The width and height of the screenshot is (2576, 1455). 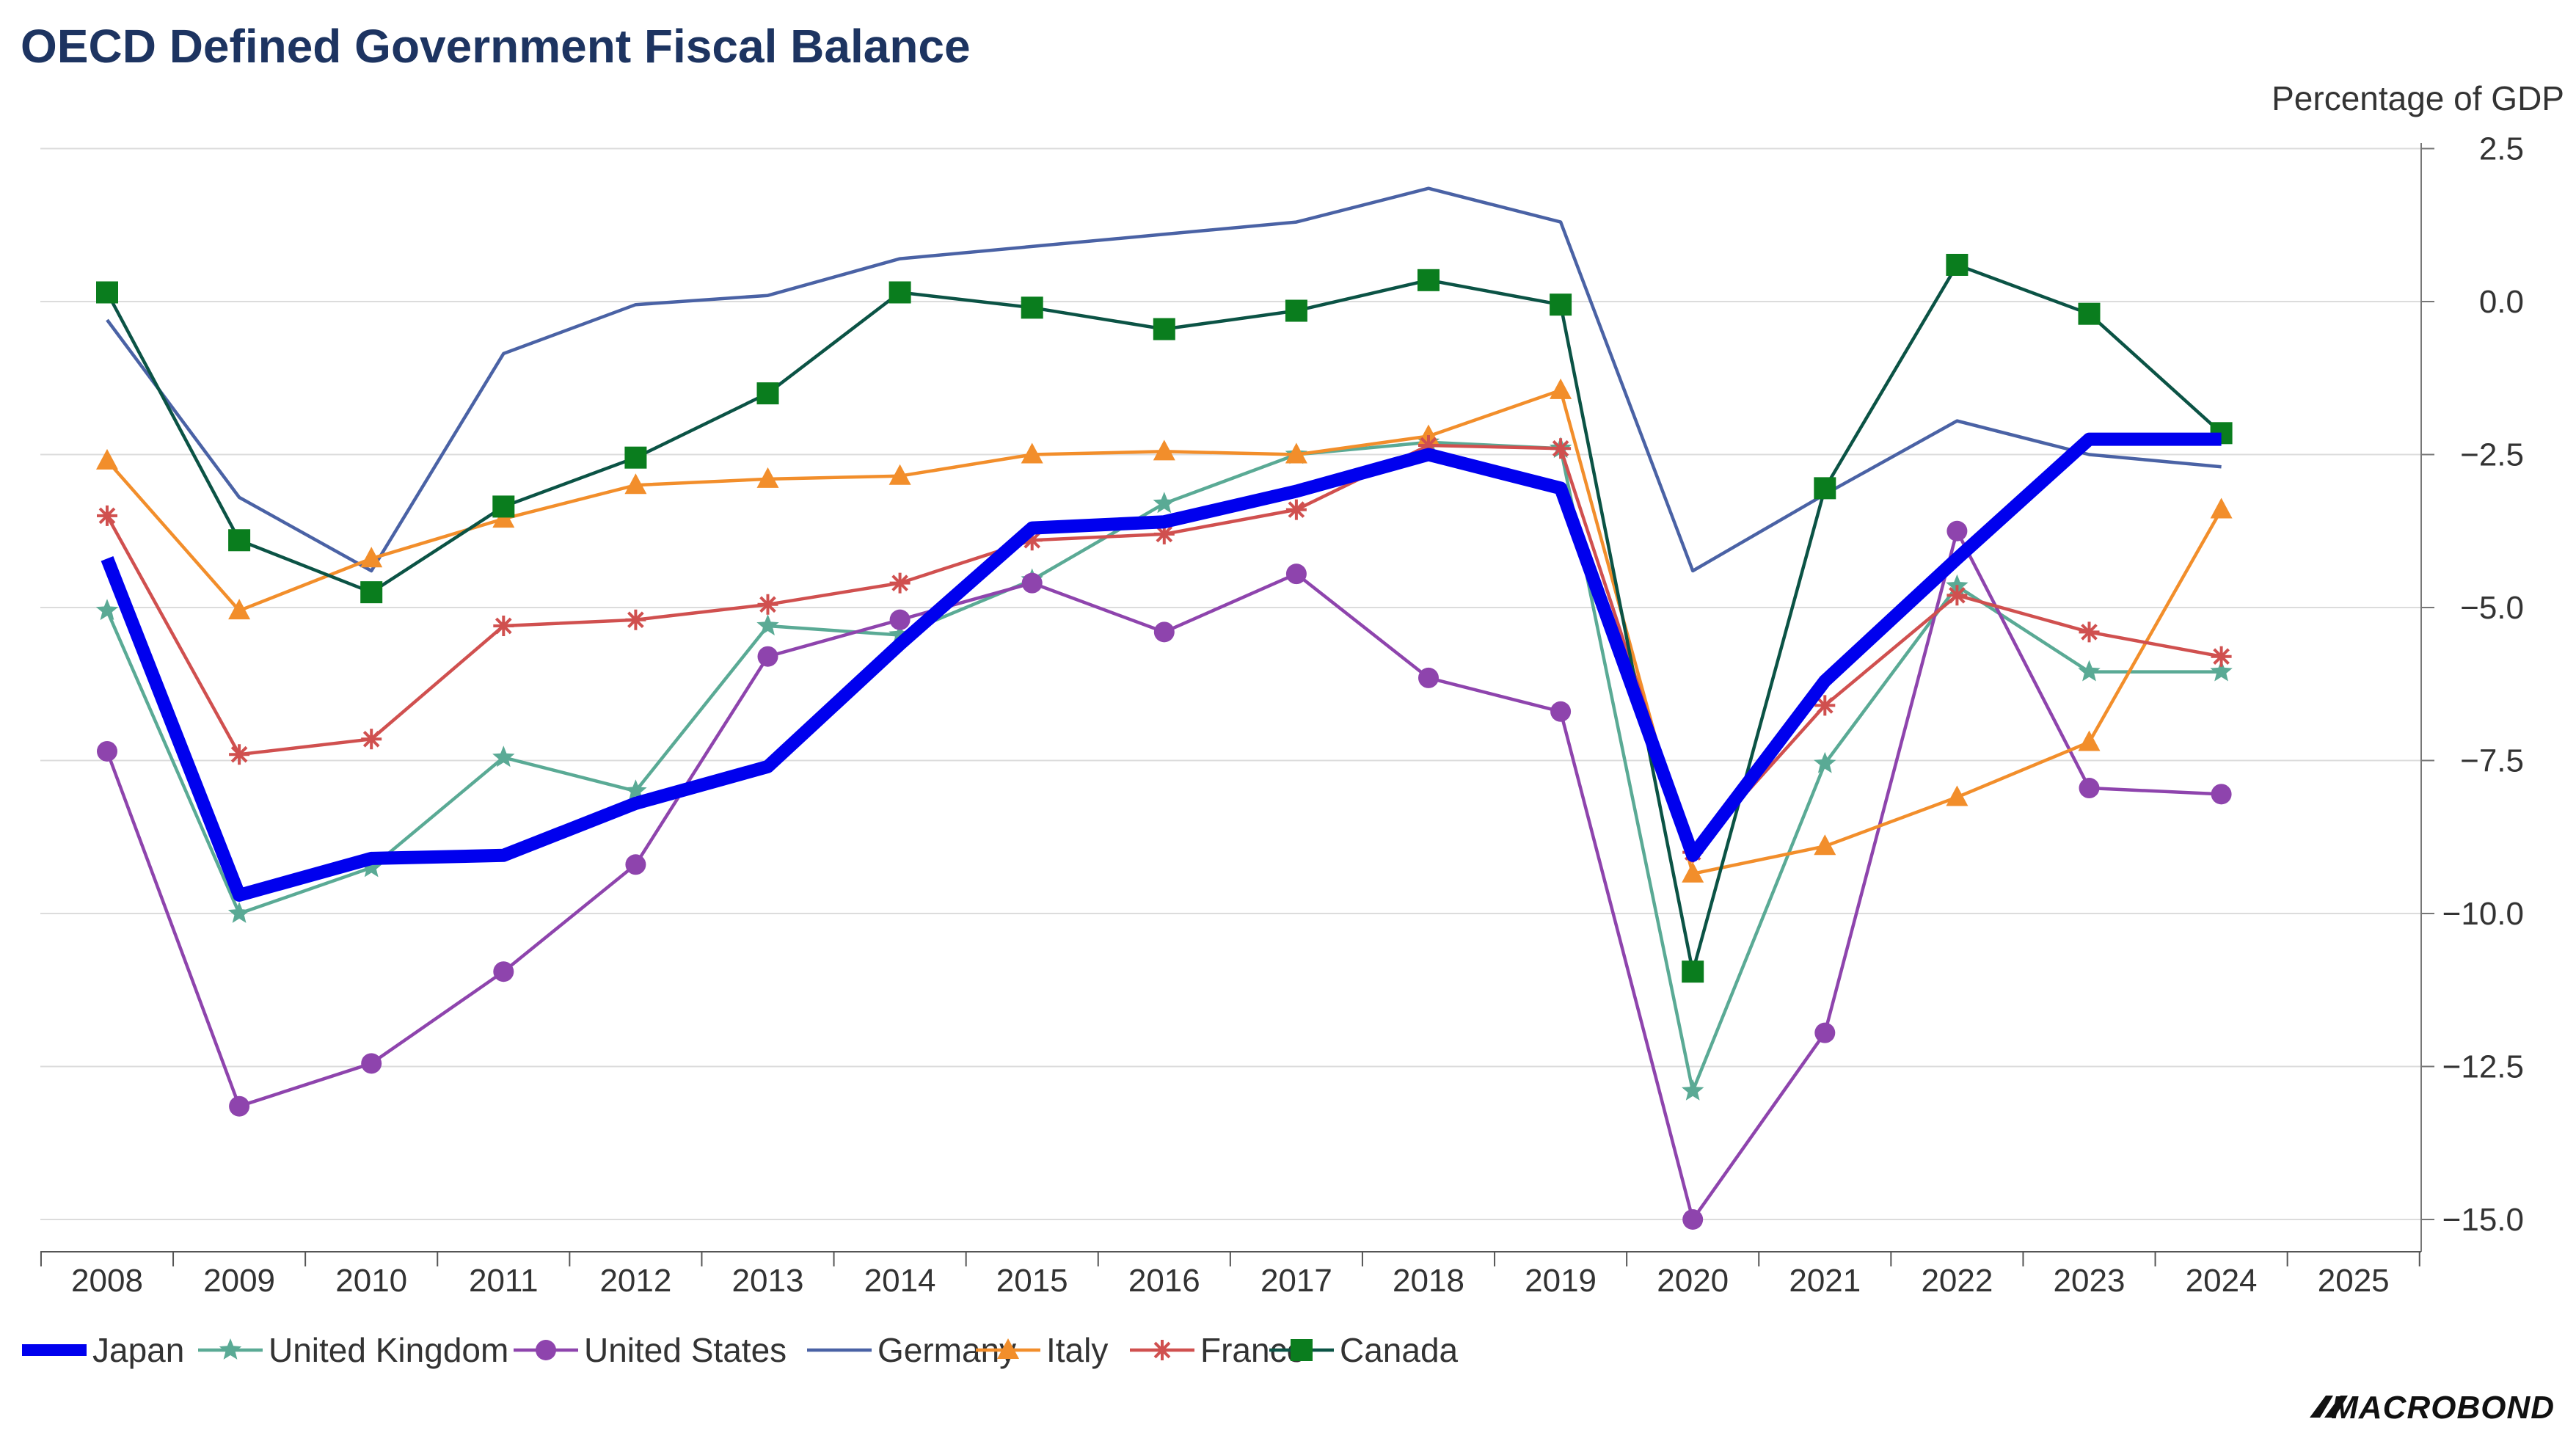 I want to click on x-tick-label: 2025, so click(x=2354, y=1281).